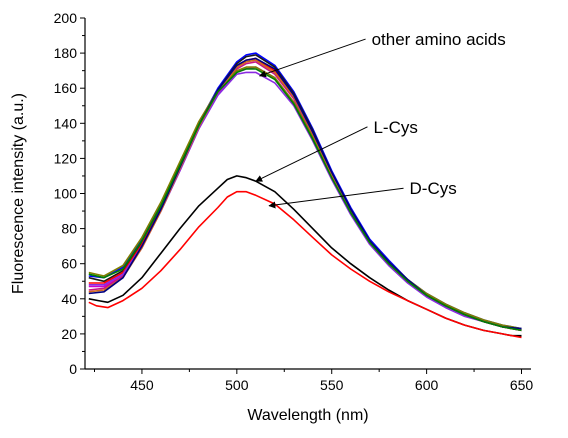 This screenshot has width=568, height=438. What do you see at coordinates (69, 264) in the screenshot?
I see `y-tick-label: 60` at bounding box center [69, 264].